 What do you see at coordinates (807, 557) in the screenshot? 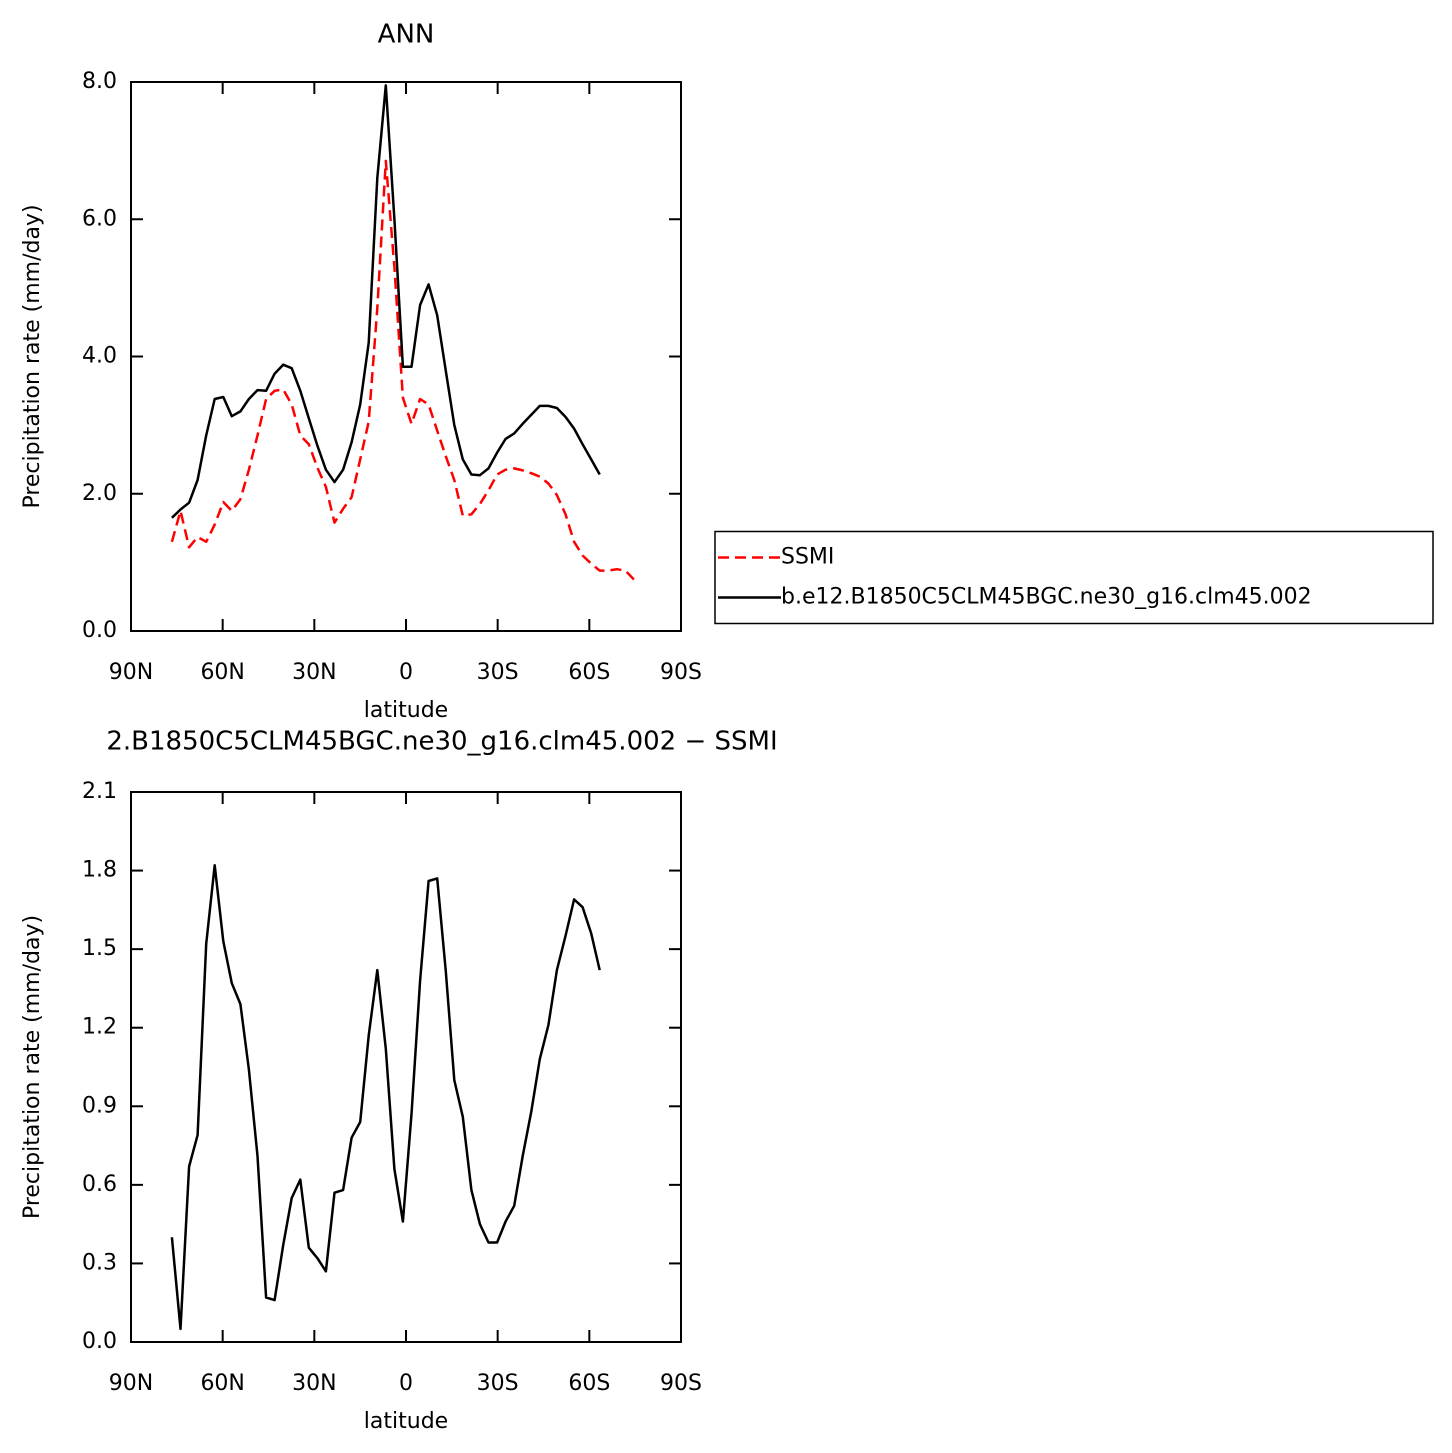
I see `legend-label: SSMI` at bounding box center [807, 557].